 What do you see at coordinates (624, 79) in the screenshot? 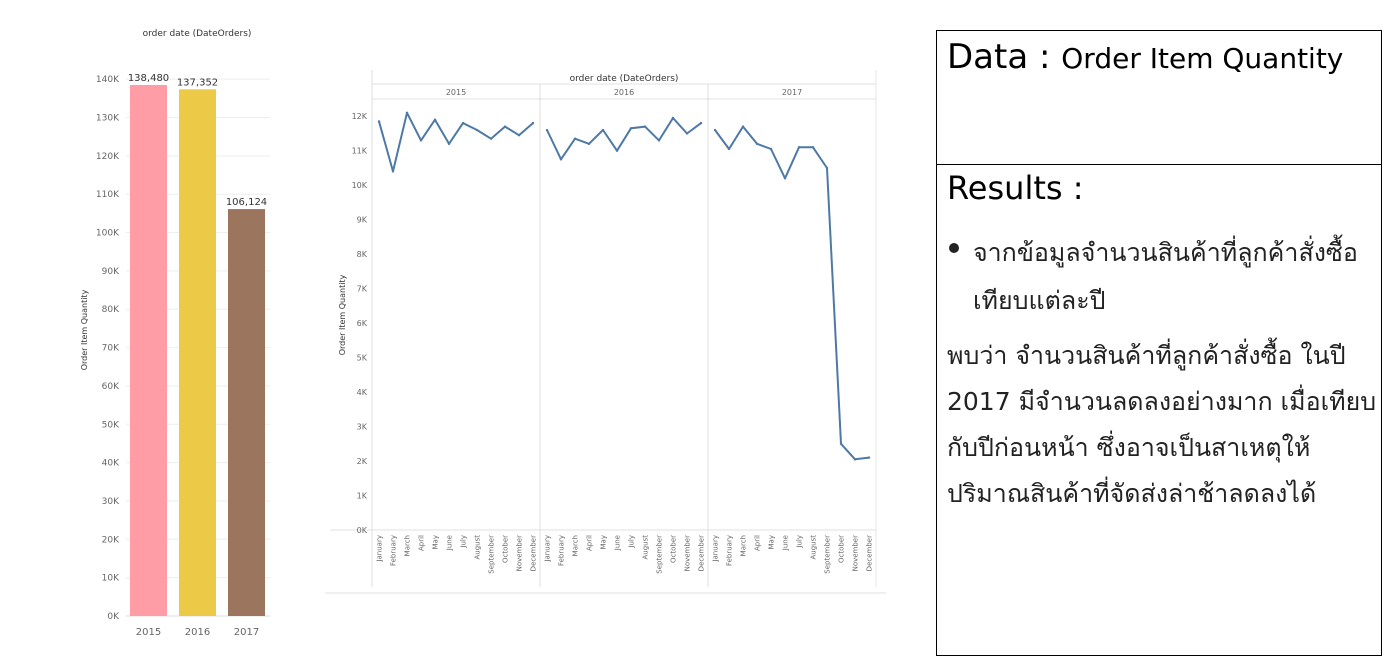
I see `line-chart-title: order date (DateOrders)` at bounding box center [624, 79].